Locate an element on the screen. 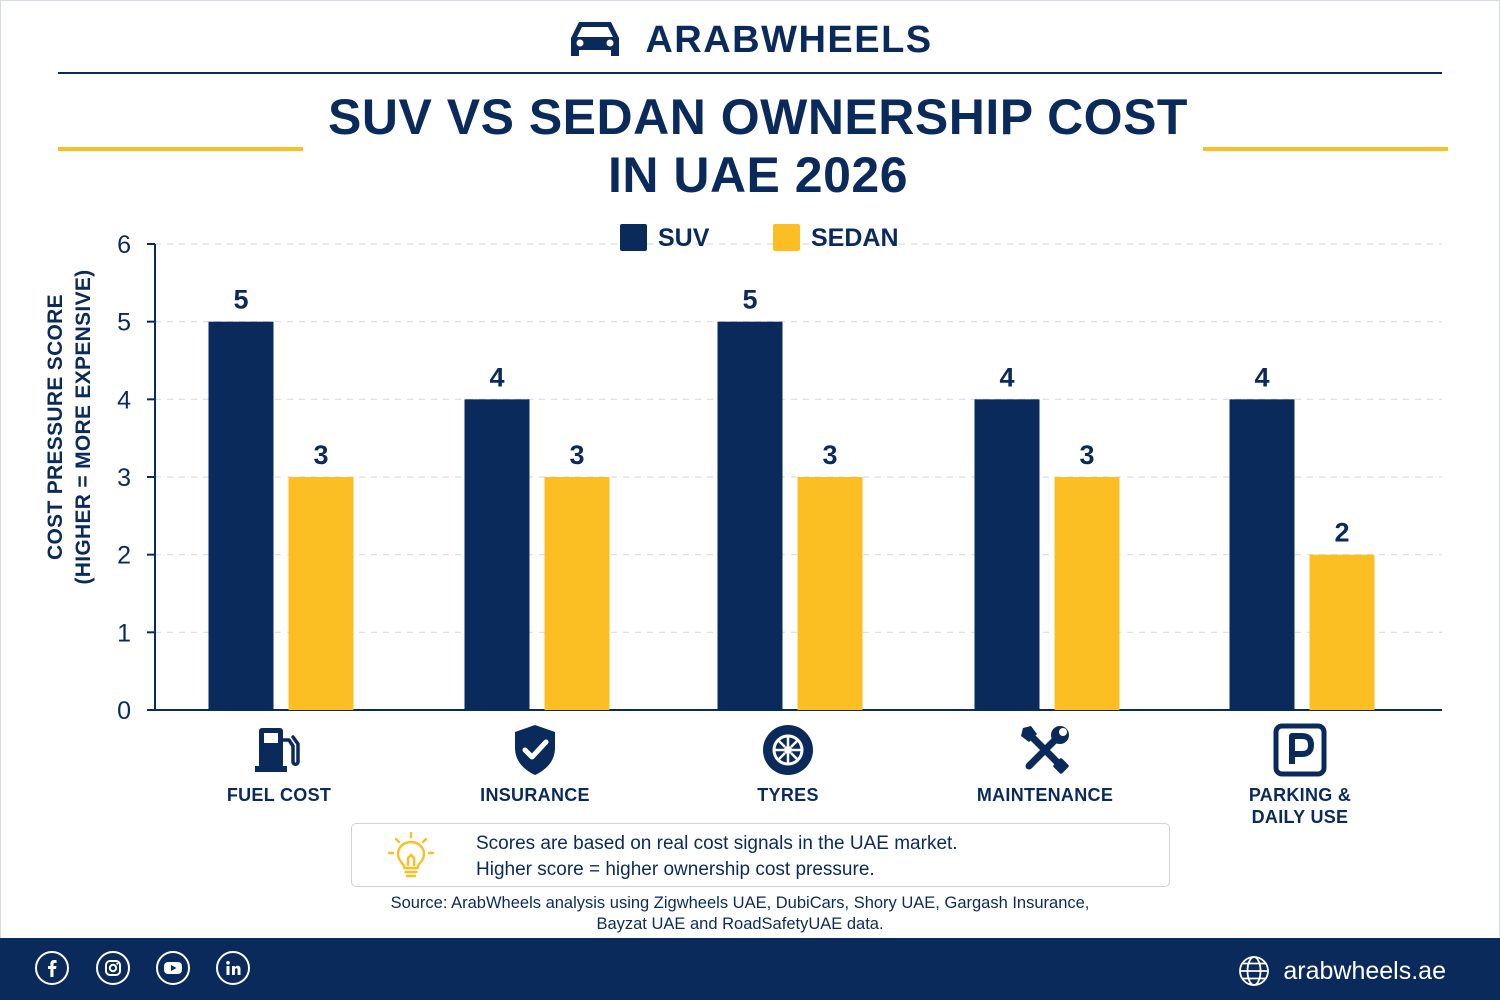 Image resolution: width=1500 pixels, height=1000 pixels. title-line-2: IN UAE 2026 is located at coordinates (758, 175).